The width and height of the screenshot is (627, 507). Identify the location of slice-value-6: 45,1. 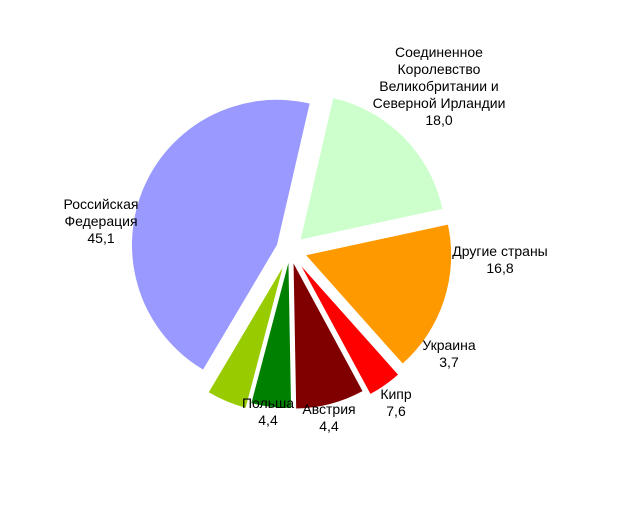
(100, 238).